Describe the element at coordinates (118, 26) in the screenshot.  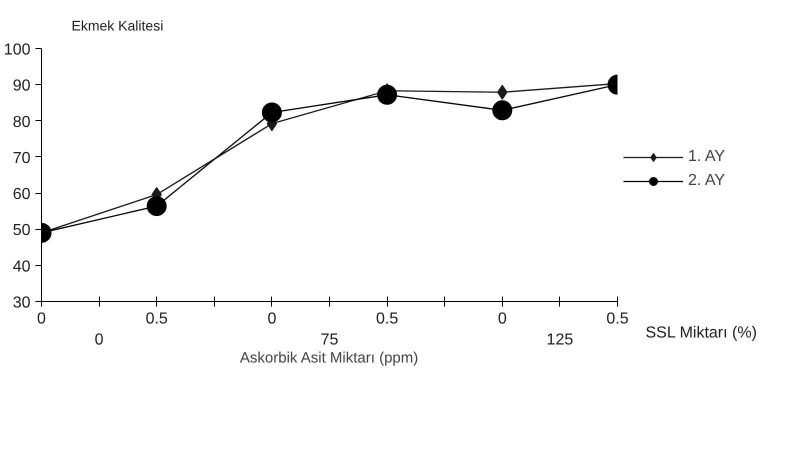
I see `y-axis-title: Ekmek Kalitesi` at that location.